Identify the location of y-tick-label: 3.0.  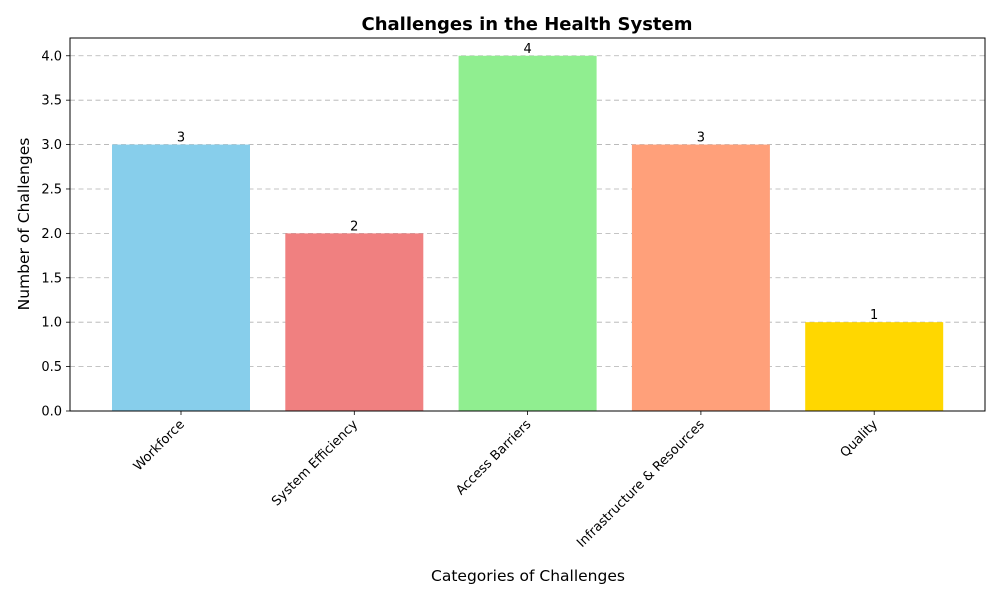
(51, 145).